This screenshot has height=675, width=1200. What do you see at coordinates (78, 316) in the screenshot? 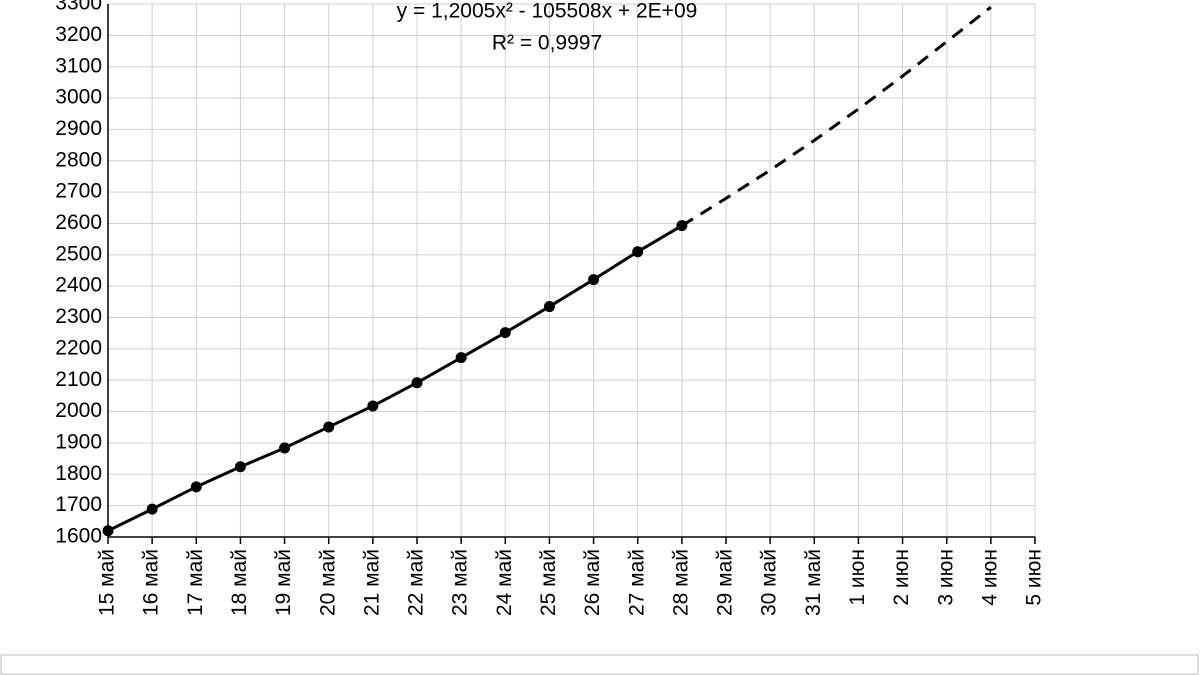
I see `y-tick-label: 2300` at bounding box center [78, 316].